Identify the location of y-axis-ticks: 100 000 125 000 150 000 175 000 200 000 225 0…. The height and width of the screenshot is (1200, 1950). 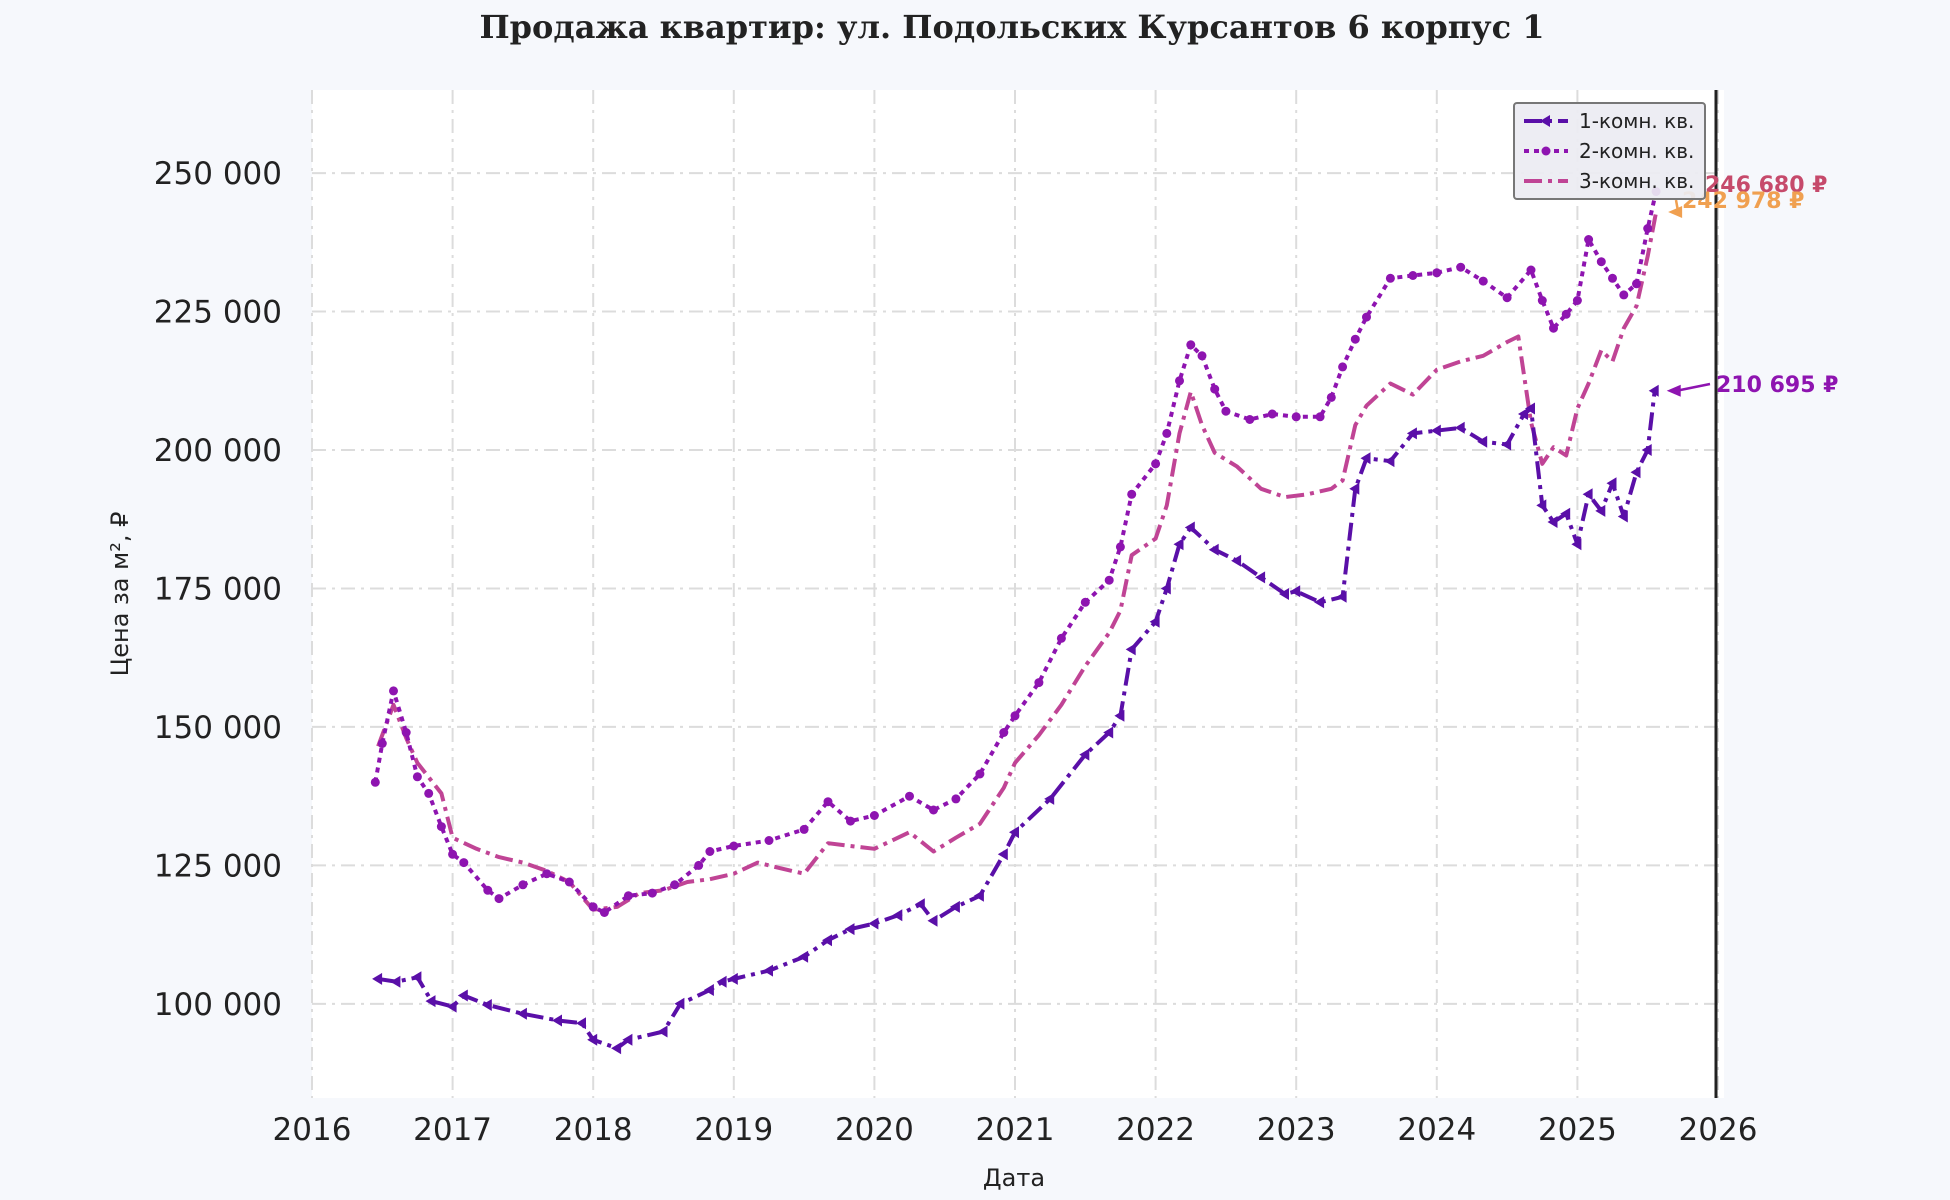
(218, 589).